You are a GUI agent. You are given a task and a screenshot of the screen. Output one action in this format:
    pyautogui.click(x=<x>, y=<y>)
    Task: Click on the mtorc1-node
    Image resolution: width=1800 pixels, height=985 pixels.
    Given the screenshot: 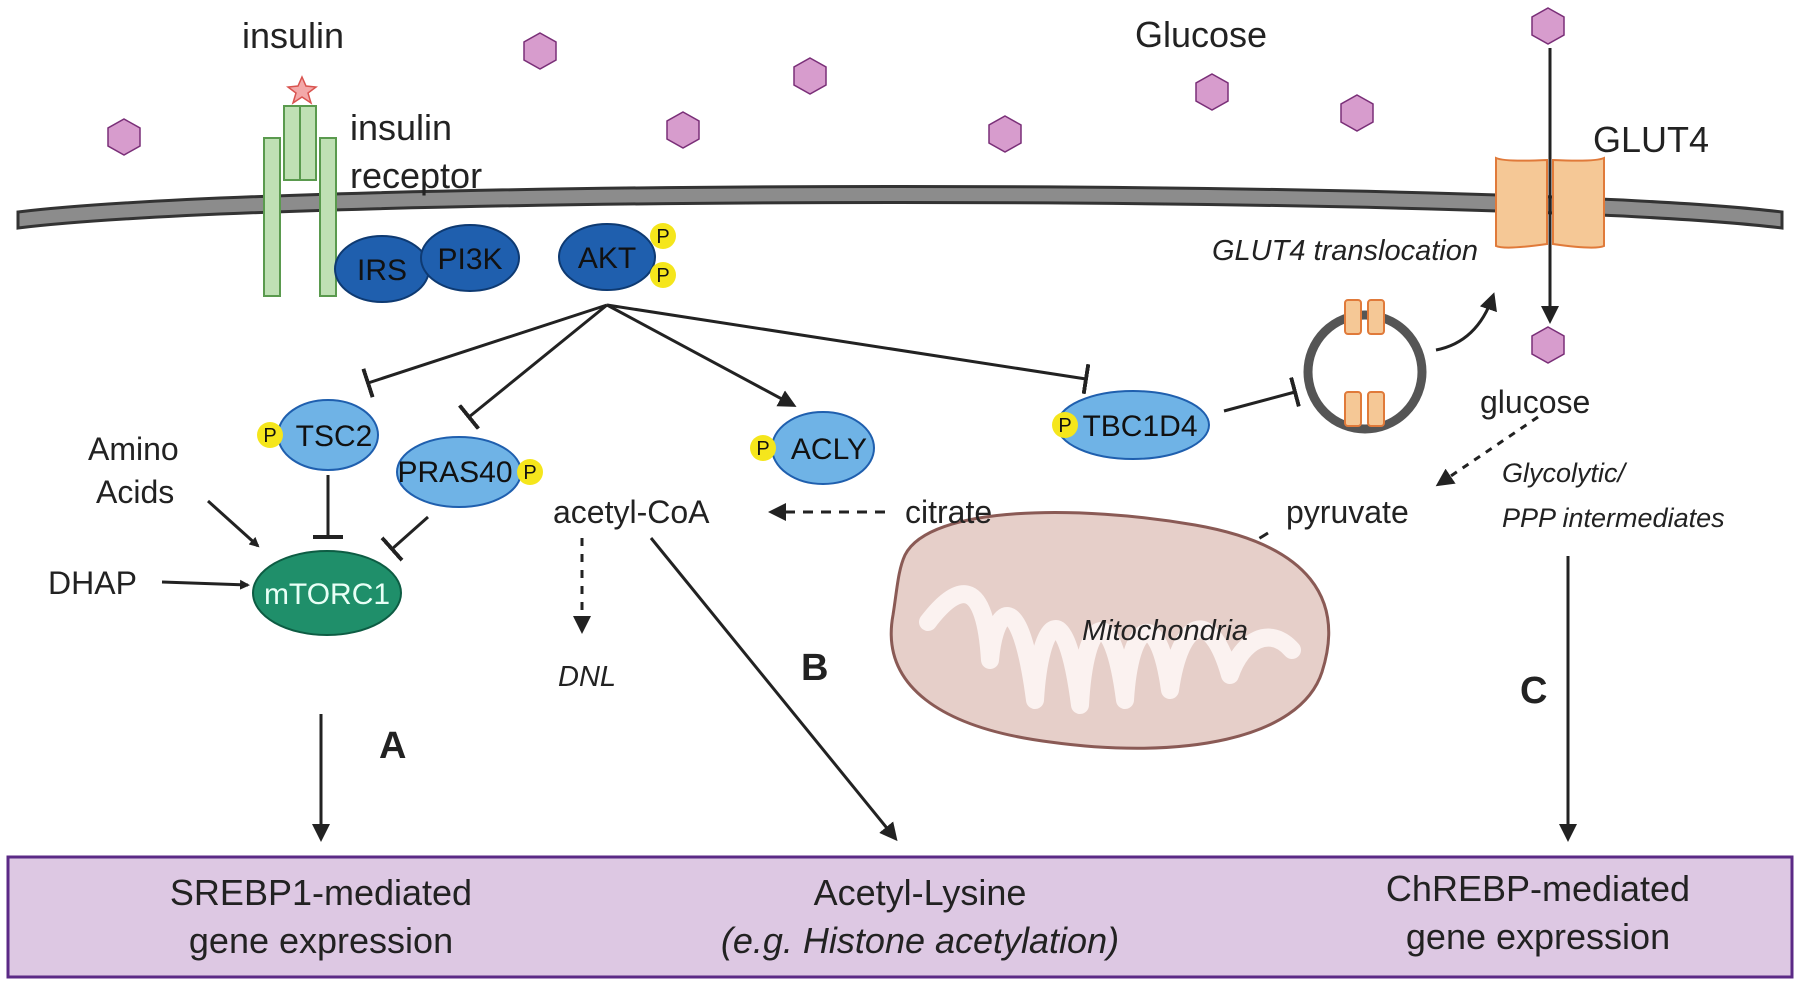 What is the action you would take?
    pyautogui.click(x=327, y=593)
    